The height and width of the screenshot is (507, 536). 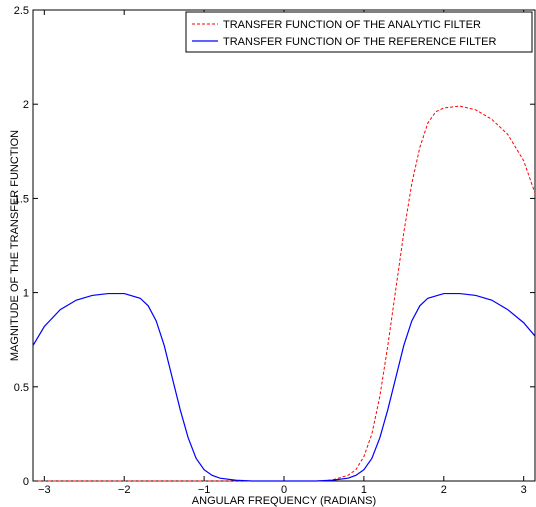 What do you see at coordinates (204, 490) in the screenshot?
I see `x-tick-label: −1` at bounding box center [204, 490].